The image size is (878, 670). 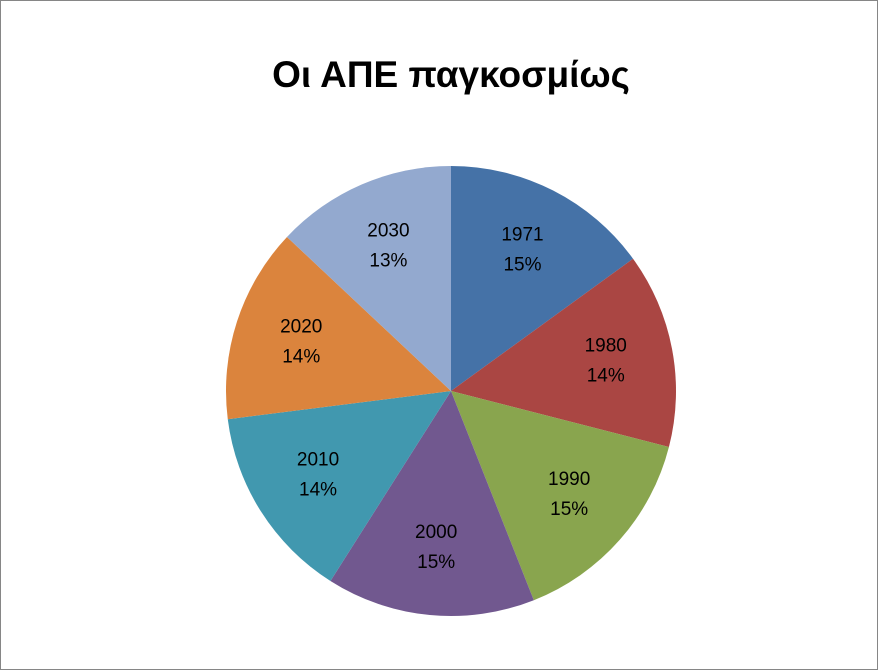 What do you see at coordinates (451, 74) in the screenshot?
I see `chart-title: Οι ΑΠΕ παγκοσμίως` at bounding box center [451, 74].